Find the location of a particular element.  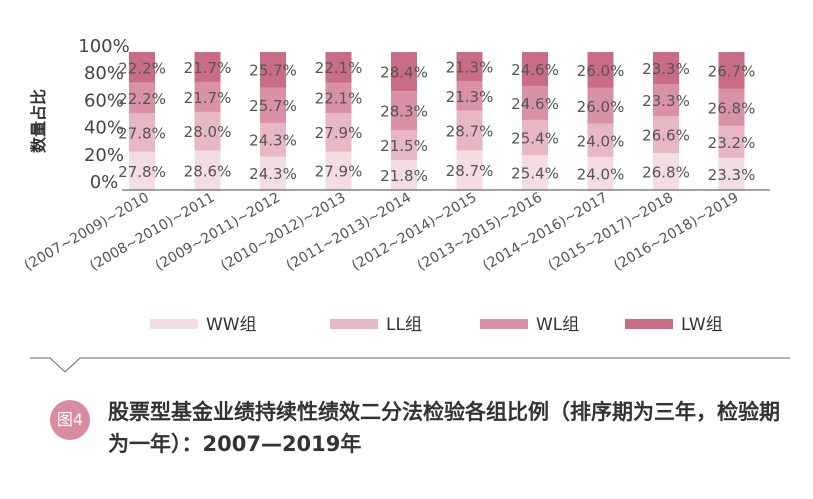

legend-label: WW组 is located at coordinates (231, 325).